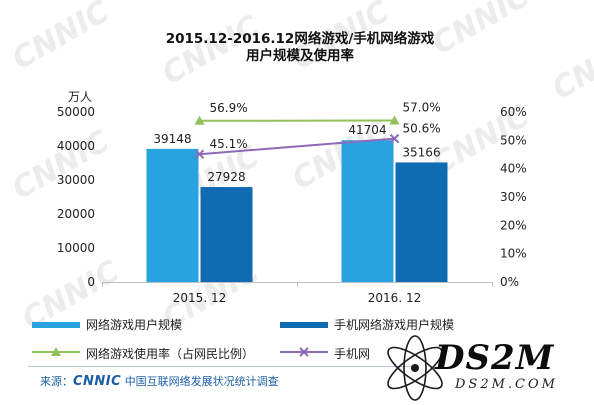 The width and height of the screenshot is (594, 405). I want to click on legend-label-mobile-users: 手机网络游戏用户规模, so click(394, 325).